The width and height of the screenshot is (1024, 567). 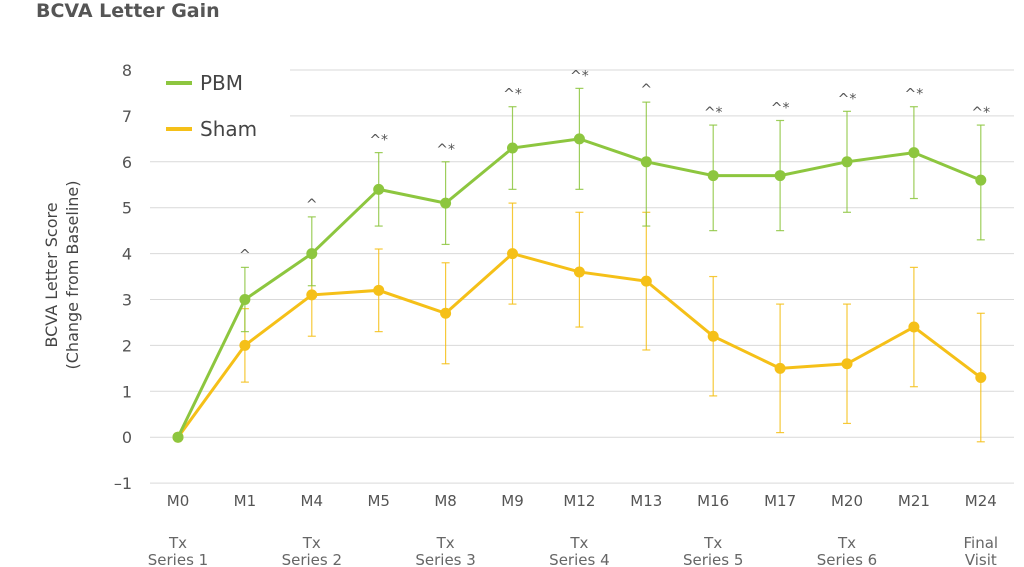 What do you see at coordinates (445, 559) in the screenshot?
I see `treatment-label-line2: Series 3` at bounding box center [445, 559].